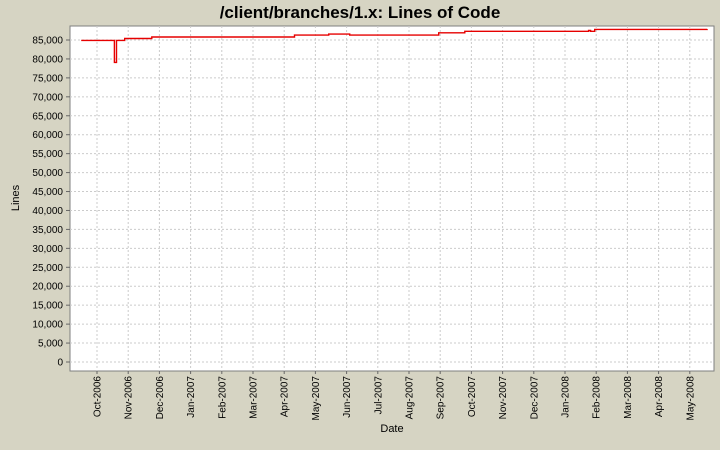 The height and width of the screenshot is (450, 720). I want to click on y-tick-label: 35,000, so click(47, 230).